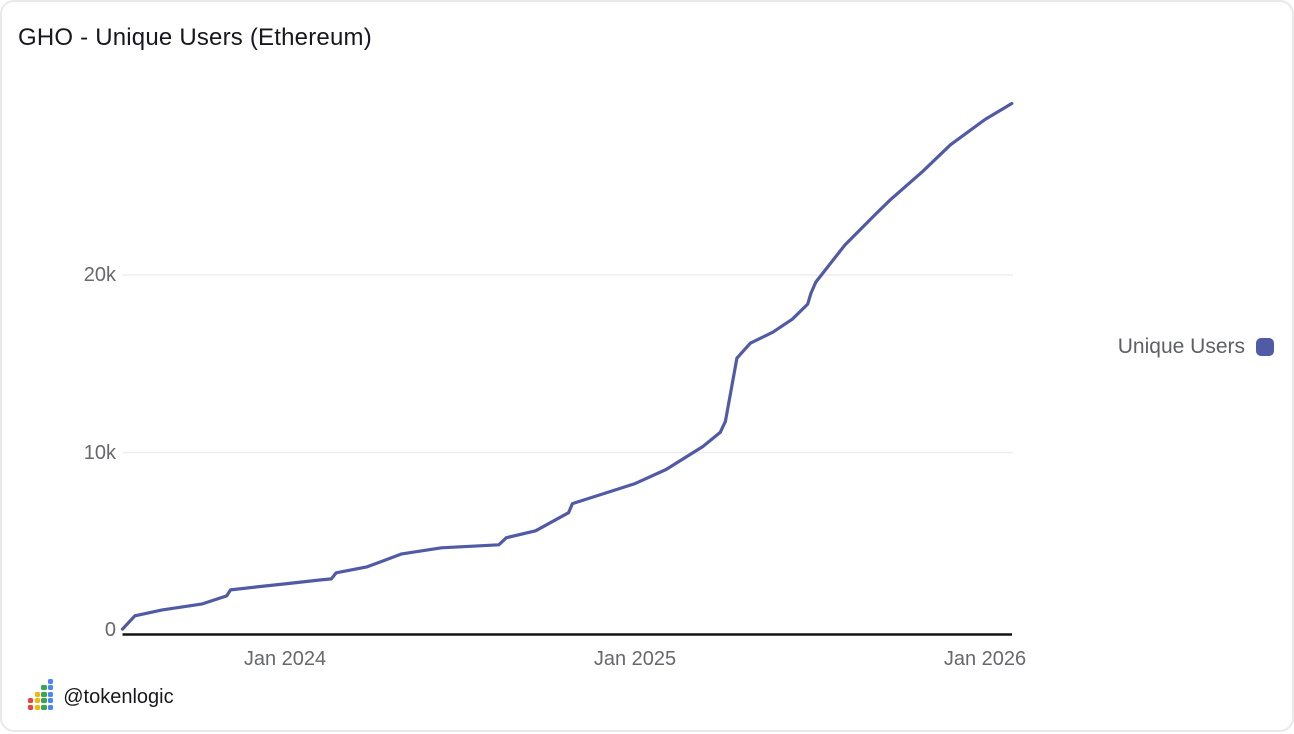 This screenshot has height=734, width=1294. Describe the element at coordinates (285, 659) in the screenshot. I see `x-axis-tick-jan-2024: Jan 2024` at that location.